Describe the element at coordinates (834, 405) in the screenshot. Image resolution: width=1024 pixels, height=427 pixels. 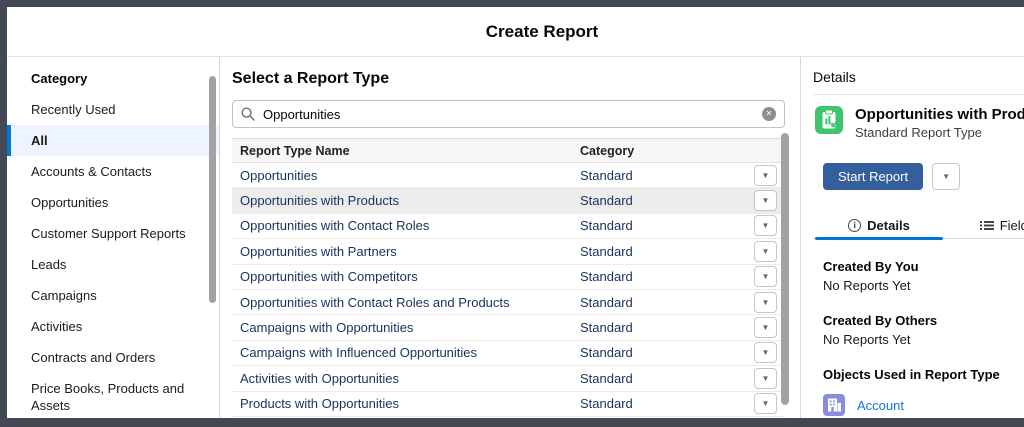
I see `account-icon` at that location.